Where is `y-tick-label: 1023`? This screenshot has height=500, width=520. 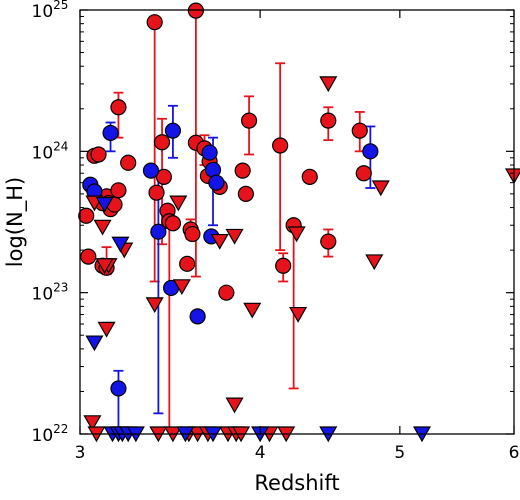
y-tick-label: 1023 is located at coordinates (50, 293).